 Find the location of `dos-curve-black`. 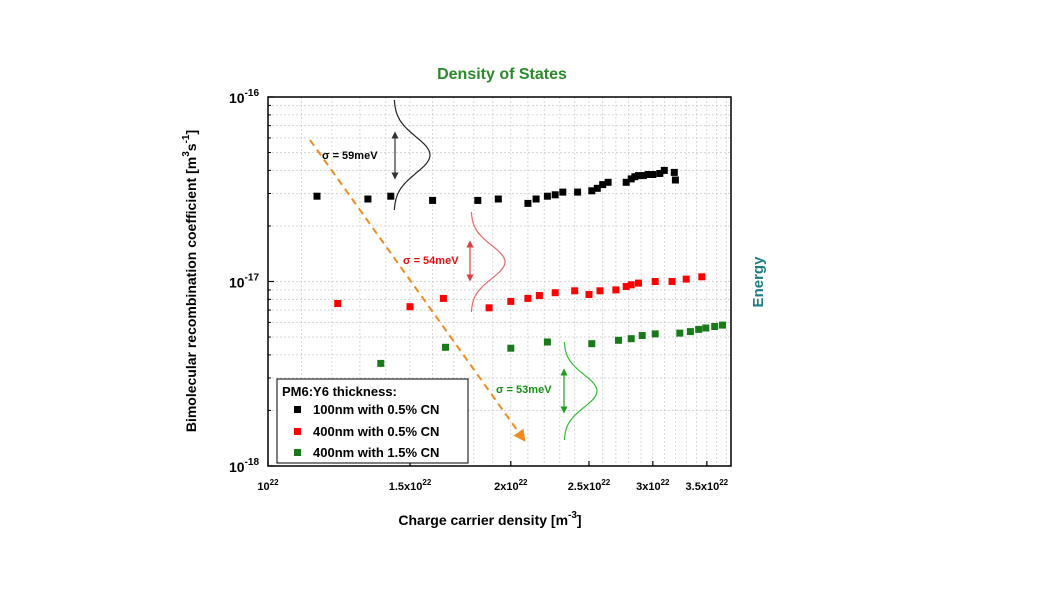

dos-curve-black is located at coordinates (412, 155).